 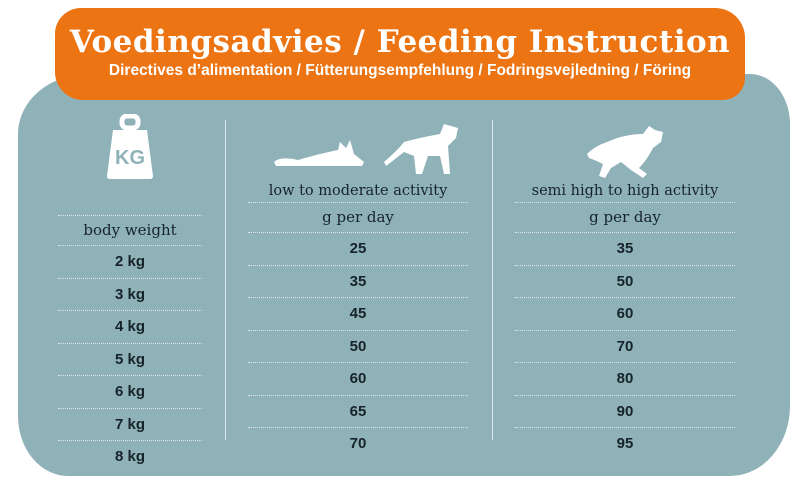 I want to click on table-cell: 90, so click(x=625, y=411).